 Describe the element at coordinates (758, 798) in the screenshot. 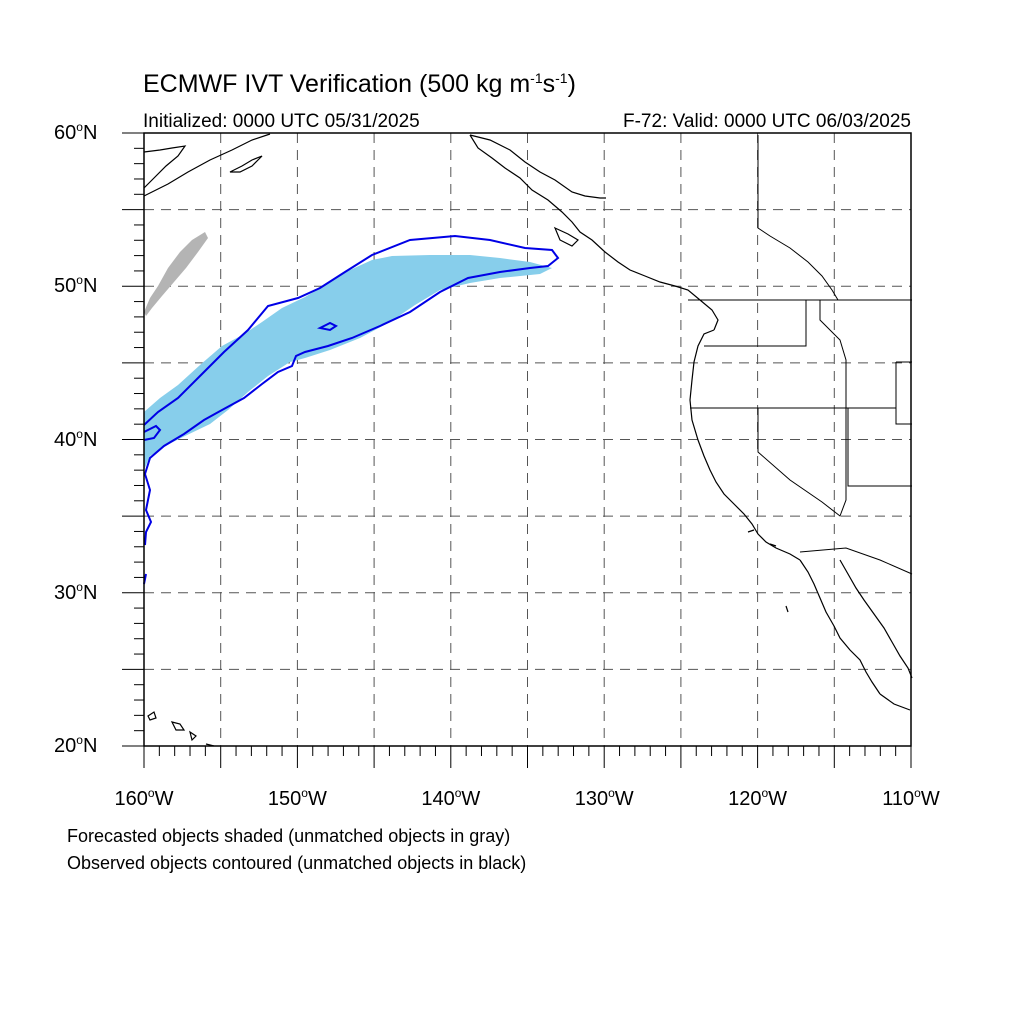

I see `lon-label: 120oW` at that location.